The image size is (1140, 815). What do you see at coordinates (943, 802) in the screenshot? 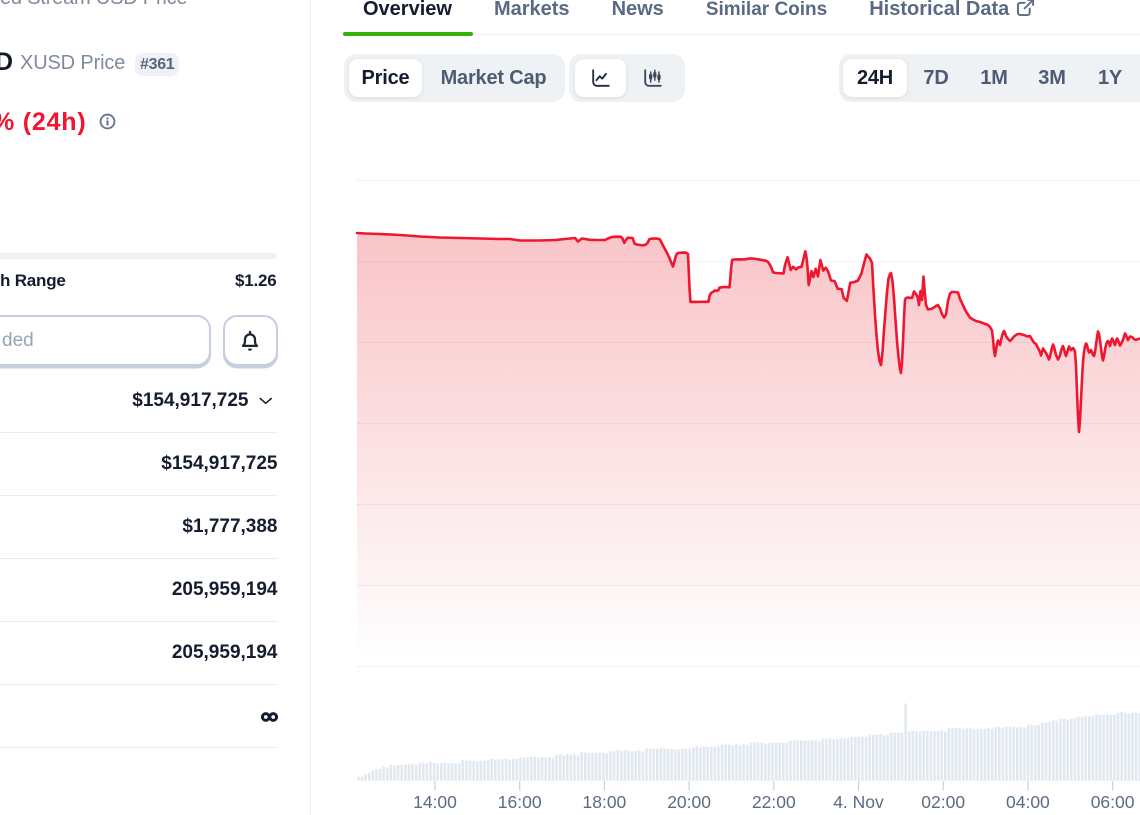
I see `svg-text: 02:00` at bounding box center [943, 802].